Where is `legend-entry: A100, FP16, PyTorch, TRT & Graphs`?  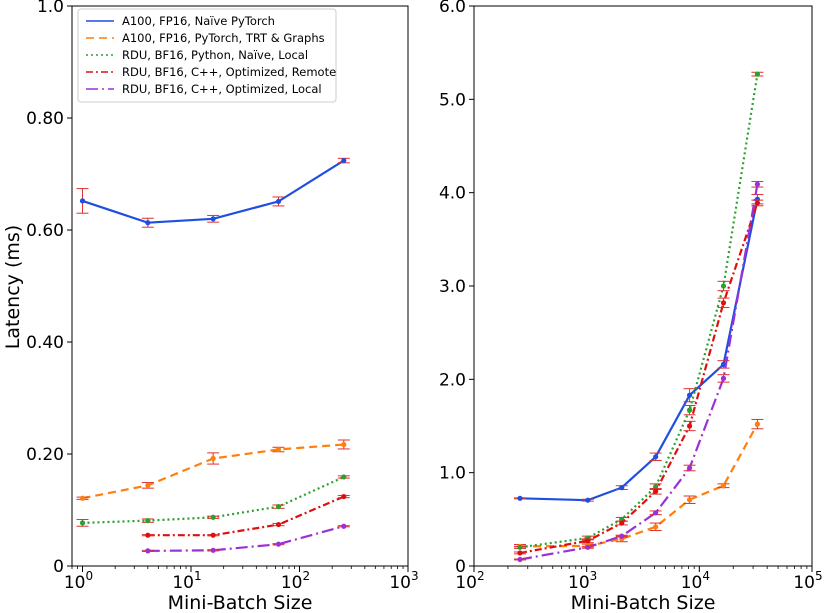 legend-entry: A100, FP16, PyTorch, TRT & Graphs is located at coordinates (223, 38).